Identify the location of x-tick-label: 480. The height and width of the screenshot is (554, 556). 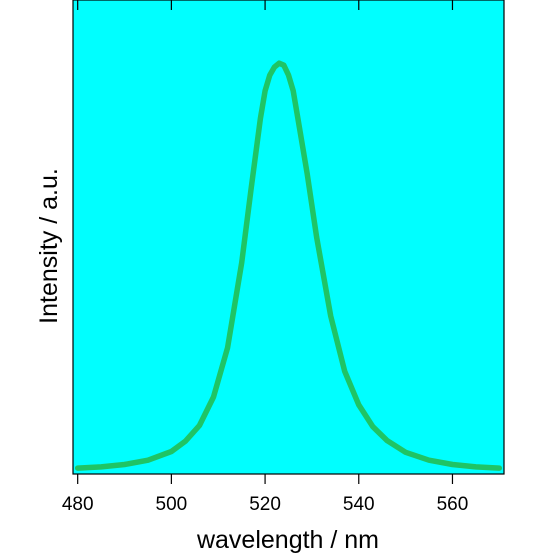
(78, 504).